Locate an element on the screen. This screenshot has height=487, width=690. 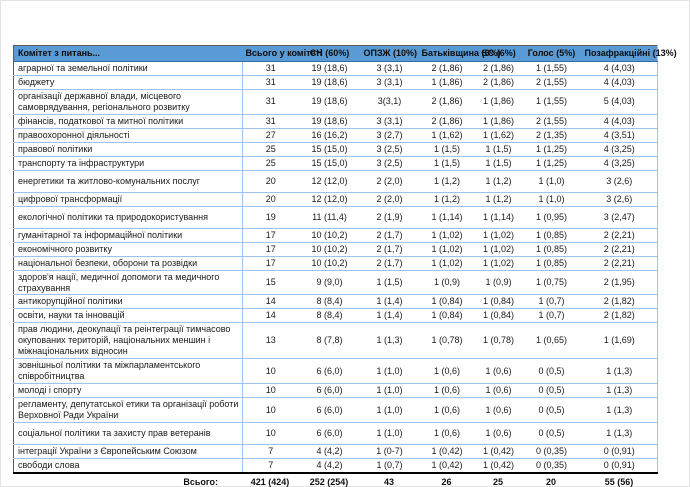
cell-opzzh: 1 (1,0) is located at coordinates (389, 391).